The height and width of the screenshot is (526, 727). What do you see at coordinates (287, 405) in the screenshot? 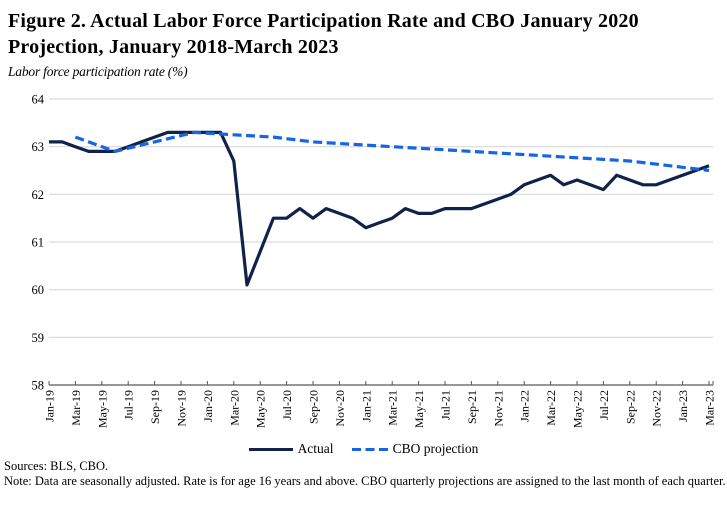
I see `x-tick-label: Jul-20` at bounding box center [287, 405].